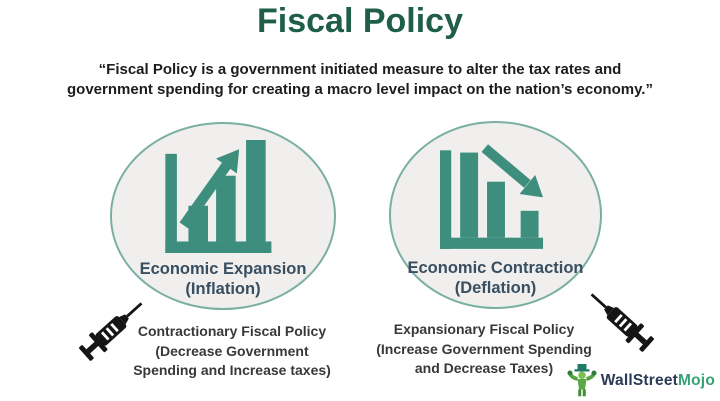 The height and width of the screenshot is (401, 720). I want to click on bar-chart-up-arrow-icon, so click(218, 196).